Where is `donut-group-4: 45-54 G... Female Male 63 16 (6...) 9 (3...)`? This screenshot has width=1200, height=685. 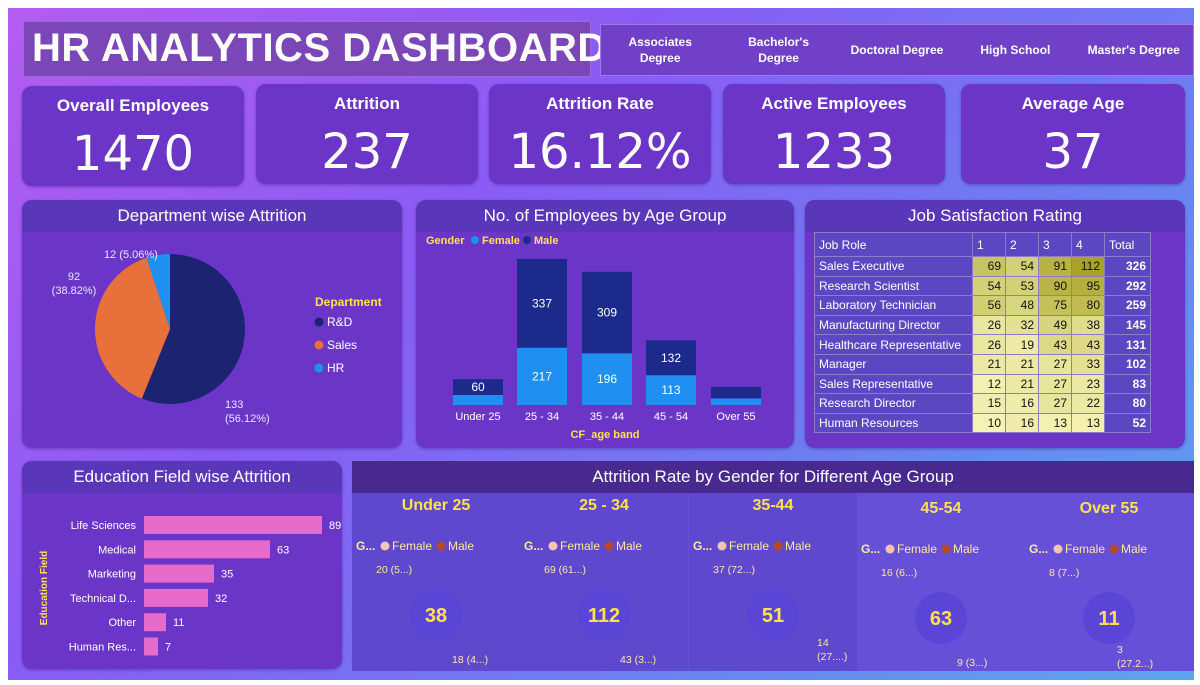
donut-group-4: 45-54 G... Female Male 63 16 (6...) 9 (3...) is located at coordinates (941, 585).